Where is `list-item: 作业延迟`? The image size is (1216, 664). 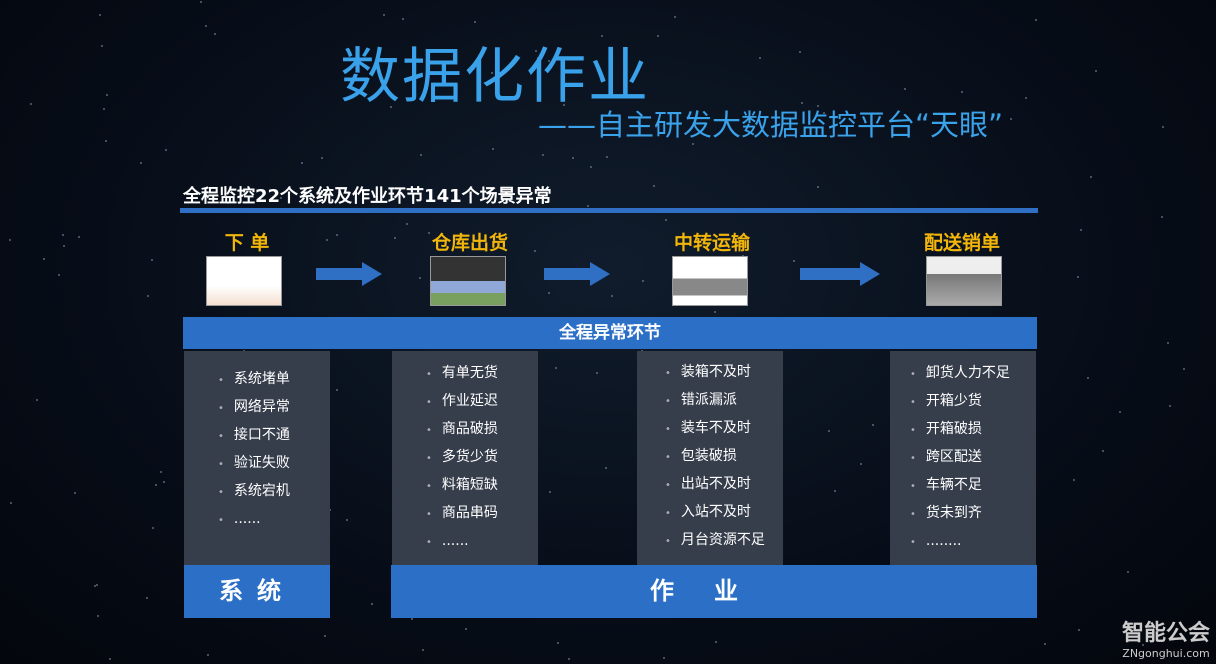
list-item: 作业延迟 is located at coordinates (482, 401).